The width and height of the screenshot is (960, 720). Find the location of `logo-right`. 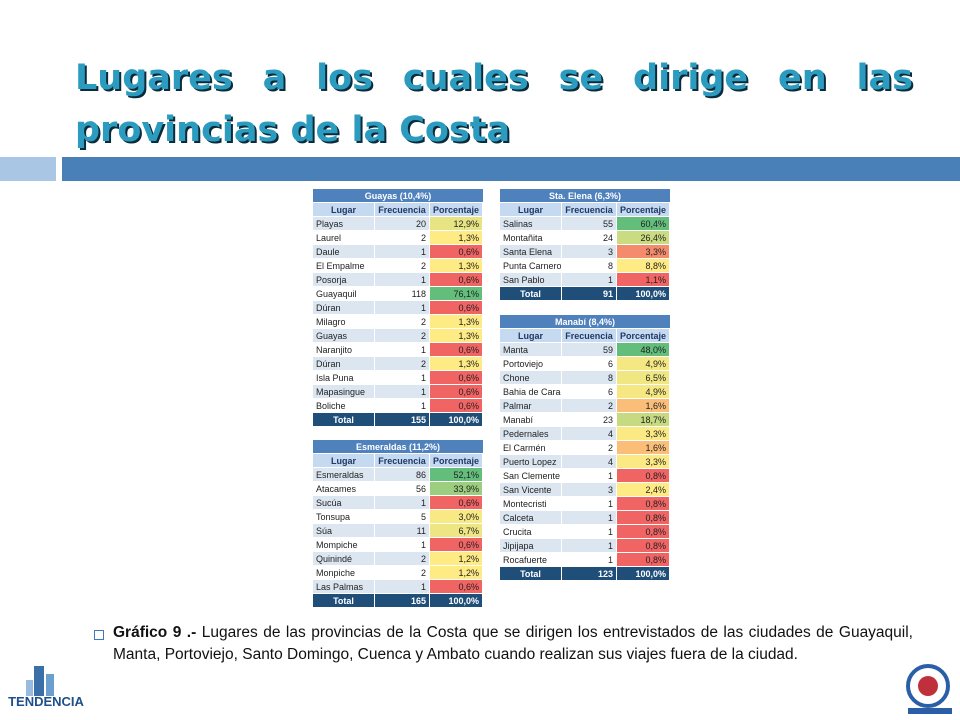

logo-right is located at coordinates (929, 689).